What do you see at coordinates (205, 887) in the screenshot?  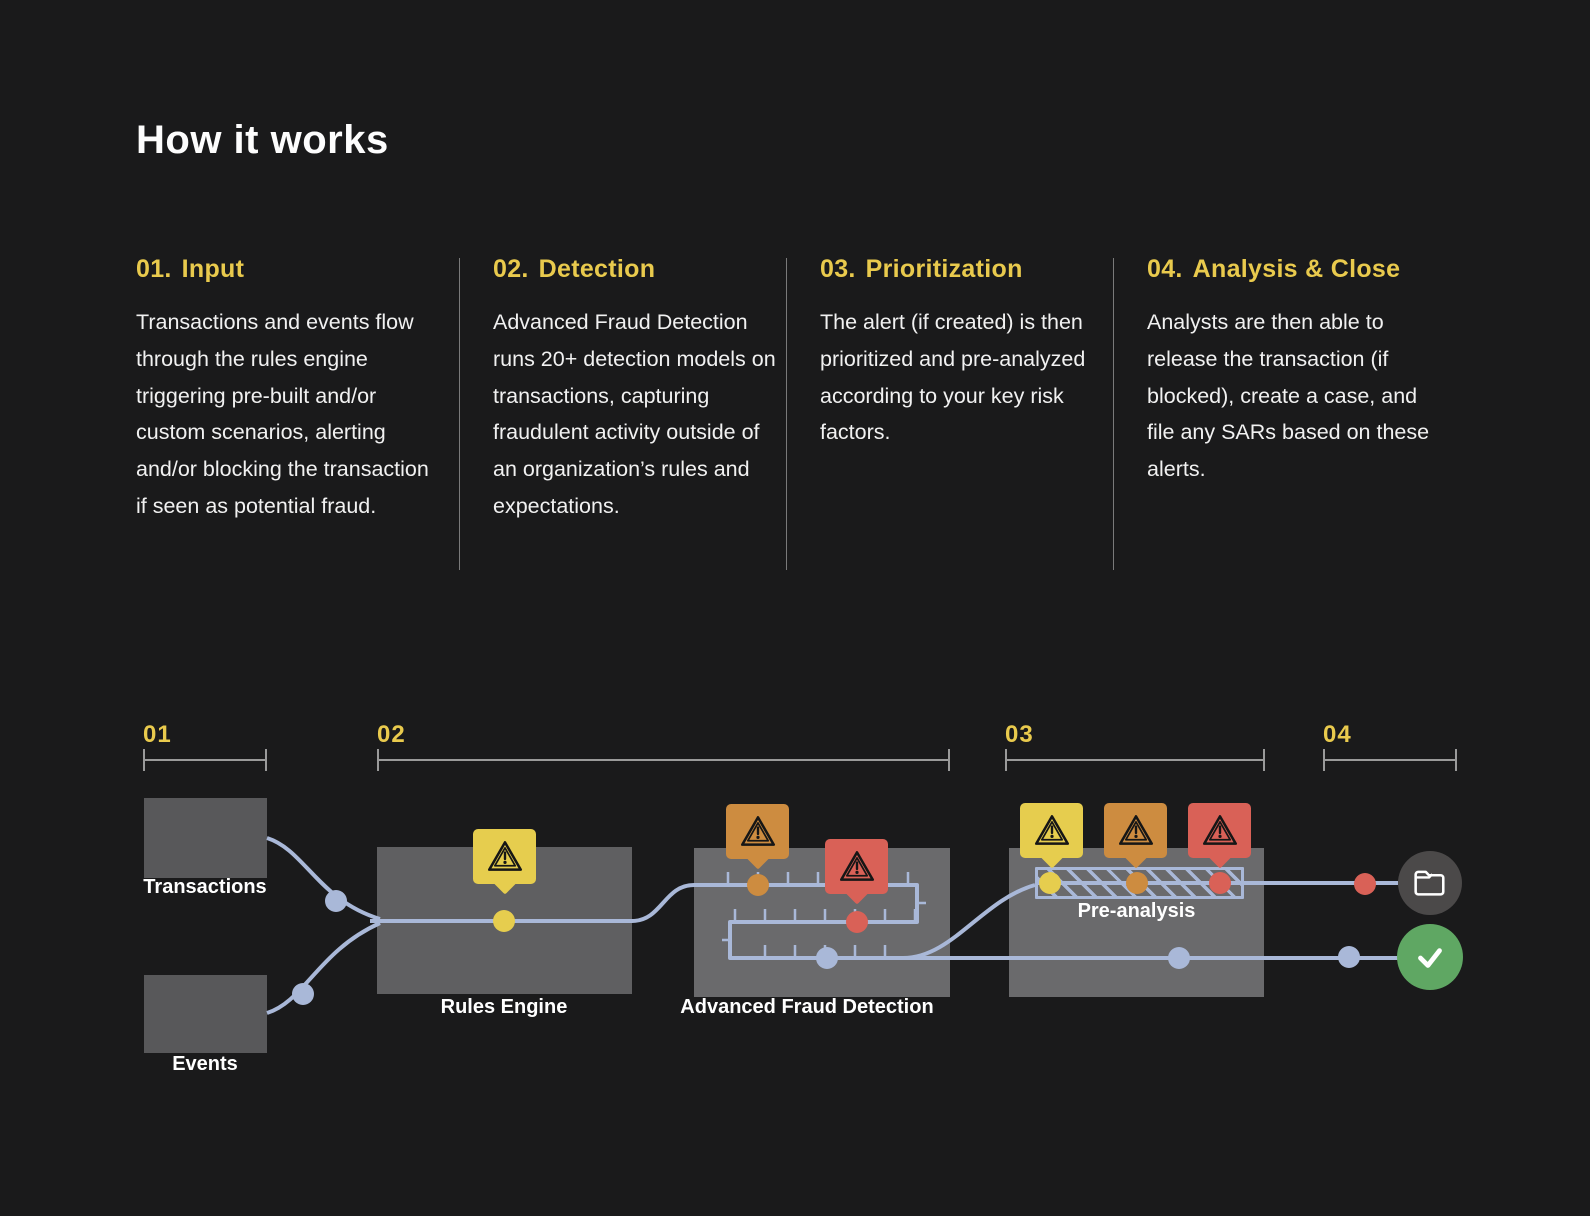 I see `transactions-label: Transactions` at bounding box center [205, 887].